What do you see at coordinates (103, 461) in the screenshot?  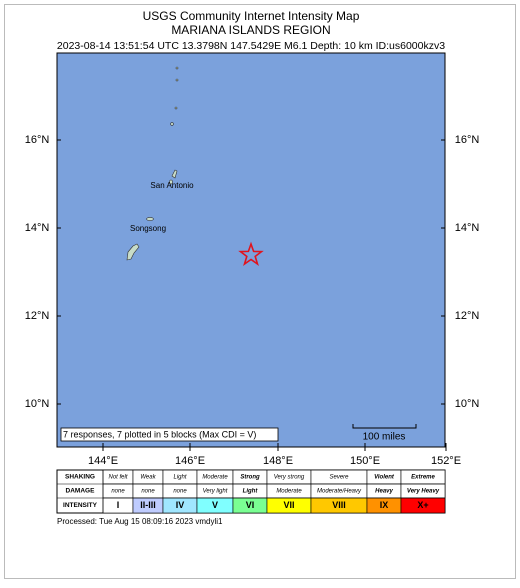 I see `lon-label: 144°E` at bounding box center [103, 461].